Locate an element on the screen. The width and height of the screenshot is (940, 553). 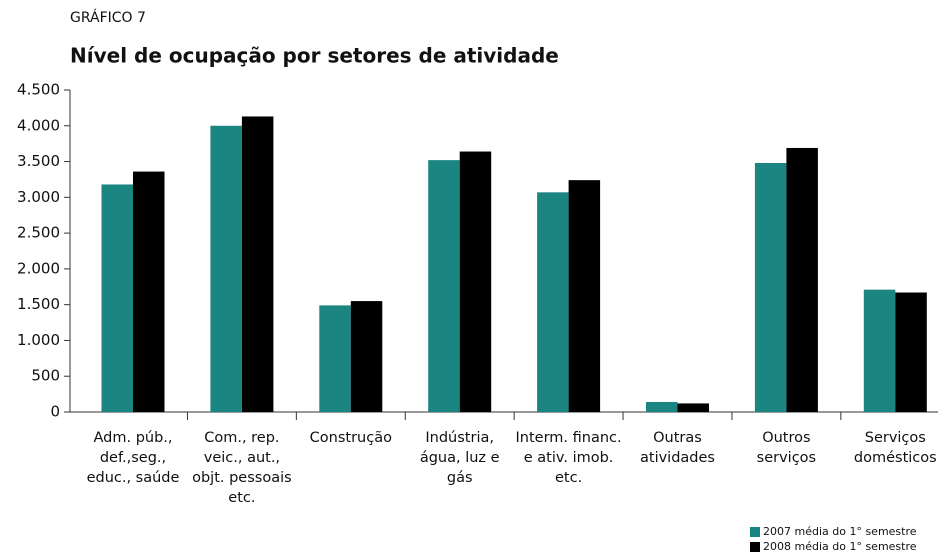
legend-label: 2007 média do 1° semestre is located at coordinates (840, 531).